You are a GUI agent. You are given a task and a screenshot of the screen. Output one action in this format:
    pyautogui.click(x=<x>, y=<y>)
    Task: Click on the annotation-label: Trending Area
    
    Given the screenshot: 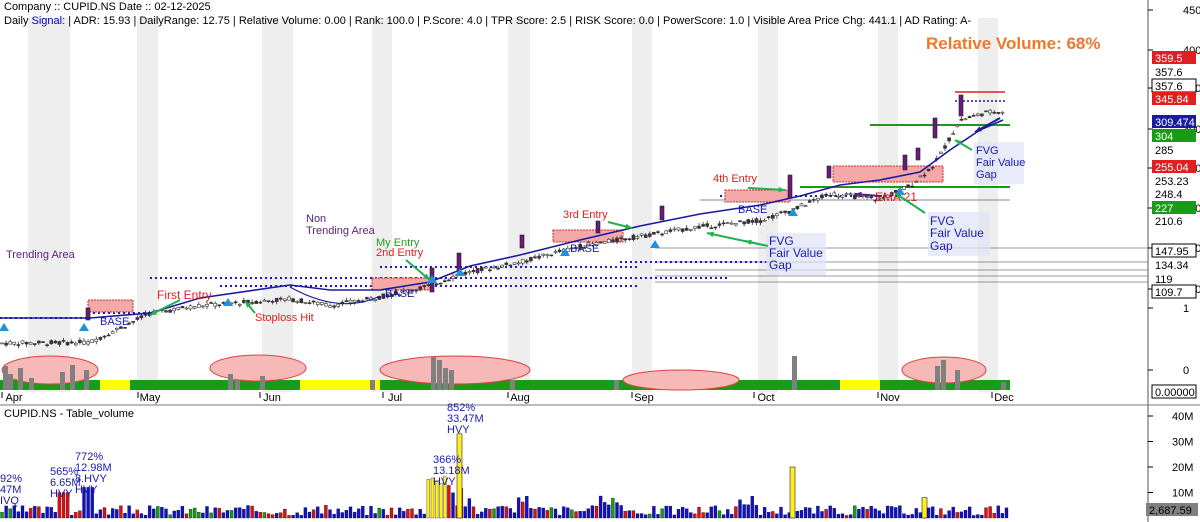 What is the action you would take?
    pyautogui.click(x=41, y=255)
    